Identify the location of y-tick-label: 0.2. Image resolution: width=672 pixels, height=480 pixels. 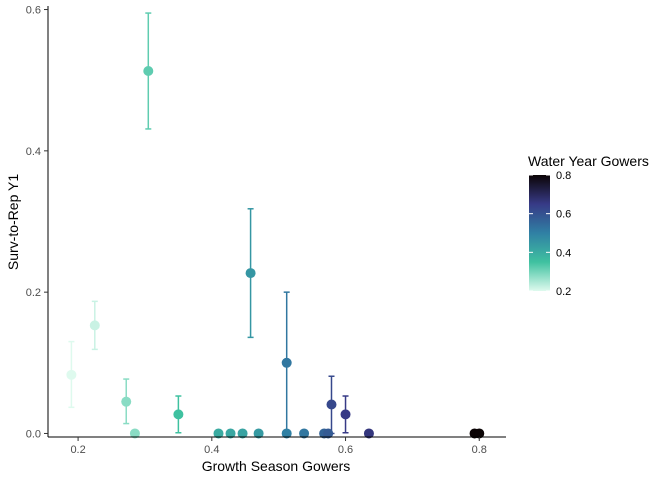
(33, 293).